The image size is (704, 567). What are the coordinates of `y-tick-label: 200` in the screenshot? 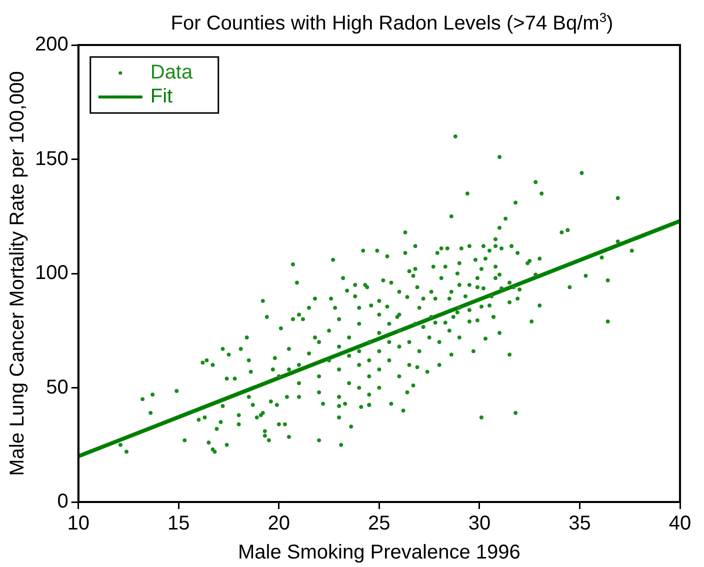 It's located at (51, 45).